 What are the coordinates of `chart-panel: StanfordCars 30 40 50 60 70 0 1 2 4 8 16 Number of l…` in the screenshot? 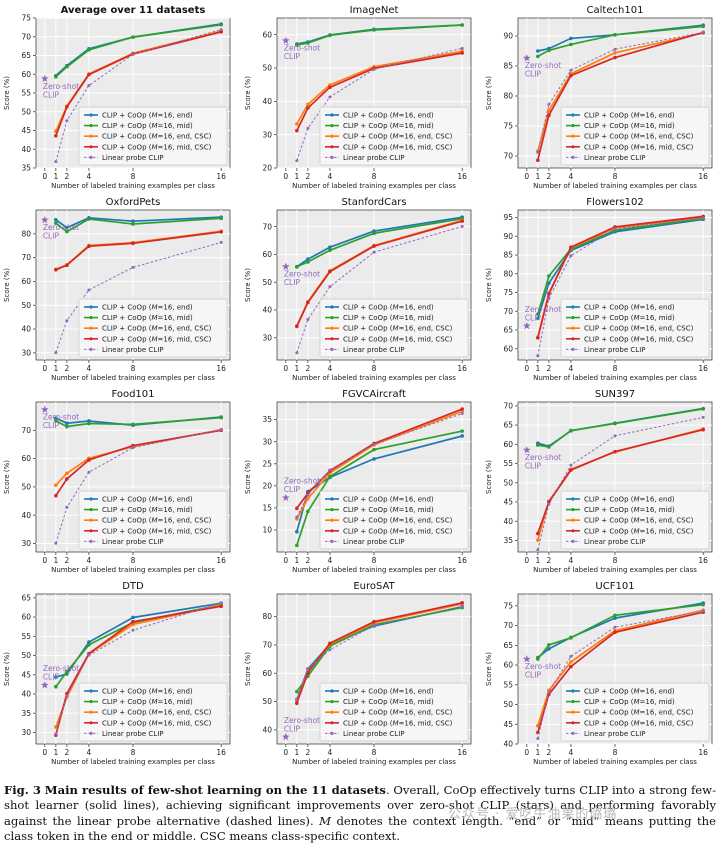 It's located at (360, 287).